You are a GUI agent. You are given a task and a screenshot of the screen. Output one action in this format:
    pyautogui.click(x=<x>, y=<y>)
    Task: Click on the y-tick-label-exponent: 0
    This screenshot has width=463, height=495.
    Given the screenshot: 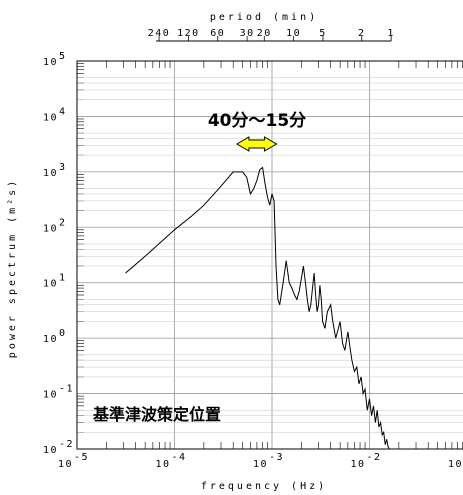 What is the action you would take?
    pyautogui.click(x=63, y=333)
    